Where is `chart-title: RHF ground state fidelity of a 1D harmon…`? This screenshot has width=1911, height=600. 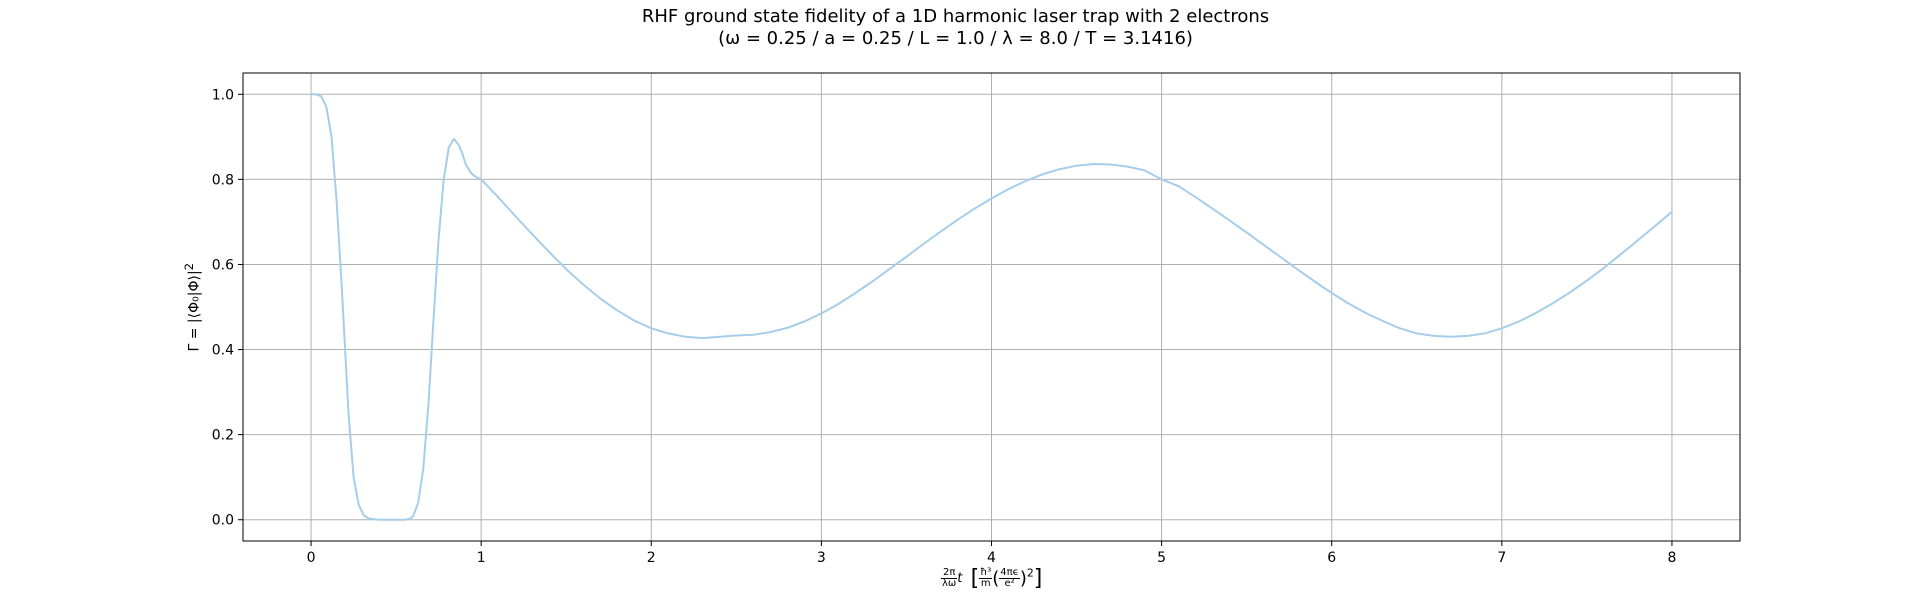
chart-title: RHF ground state fidelity of a 1D harmon… is located at coordinates (955, 16).